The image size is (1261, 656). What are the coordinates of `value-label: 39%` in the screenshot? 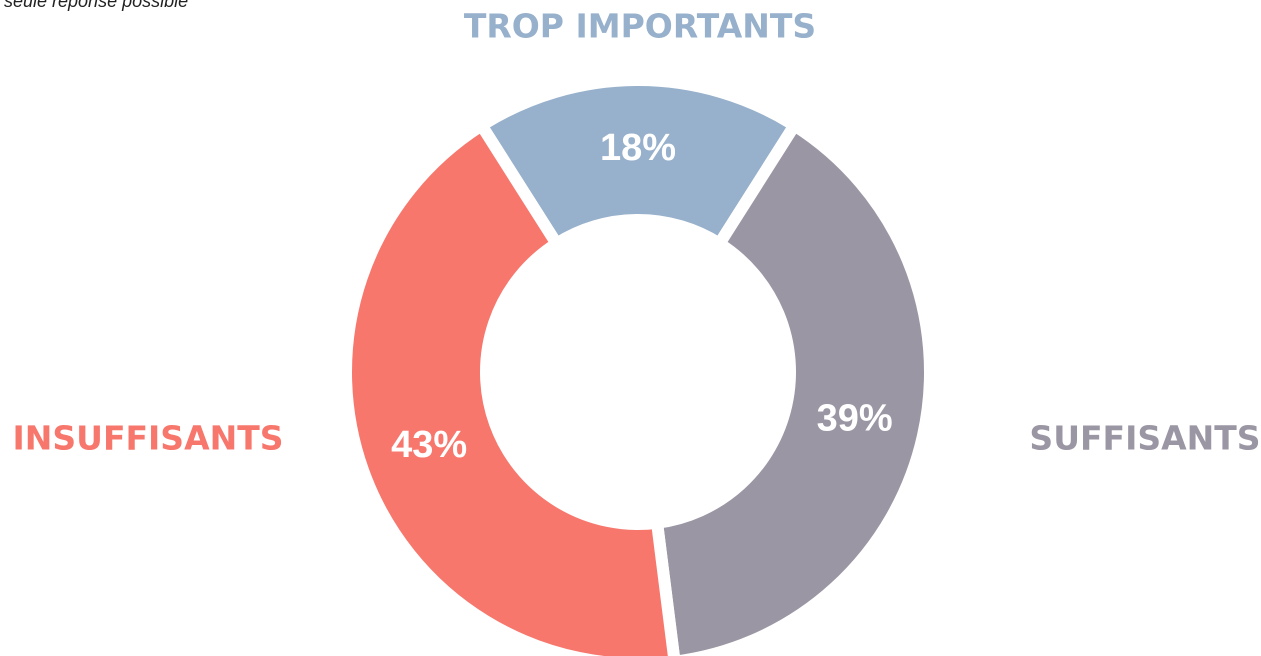 It's located at (855, 418).